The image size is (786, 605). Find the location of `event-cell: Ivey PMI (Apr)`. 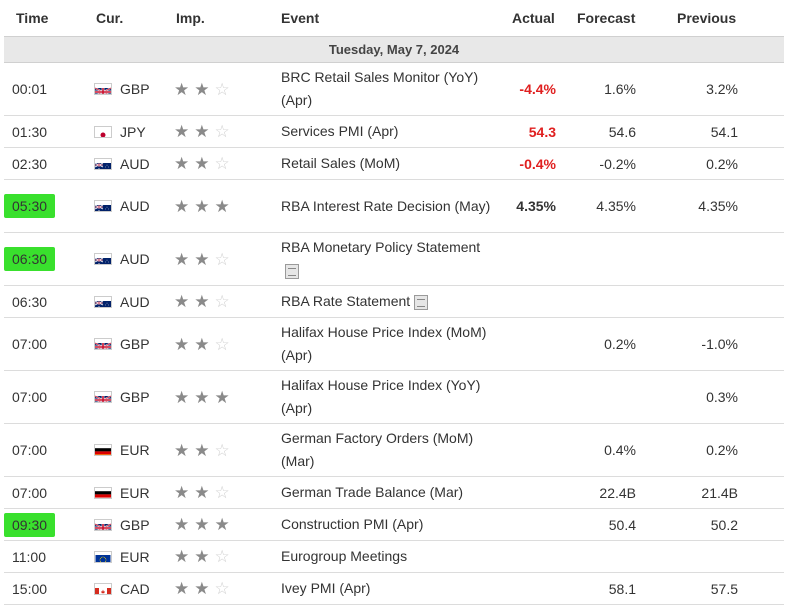

event-cell: Ivey PMI (Apr) is located at coordinates (388, 588).